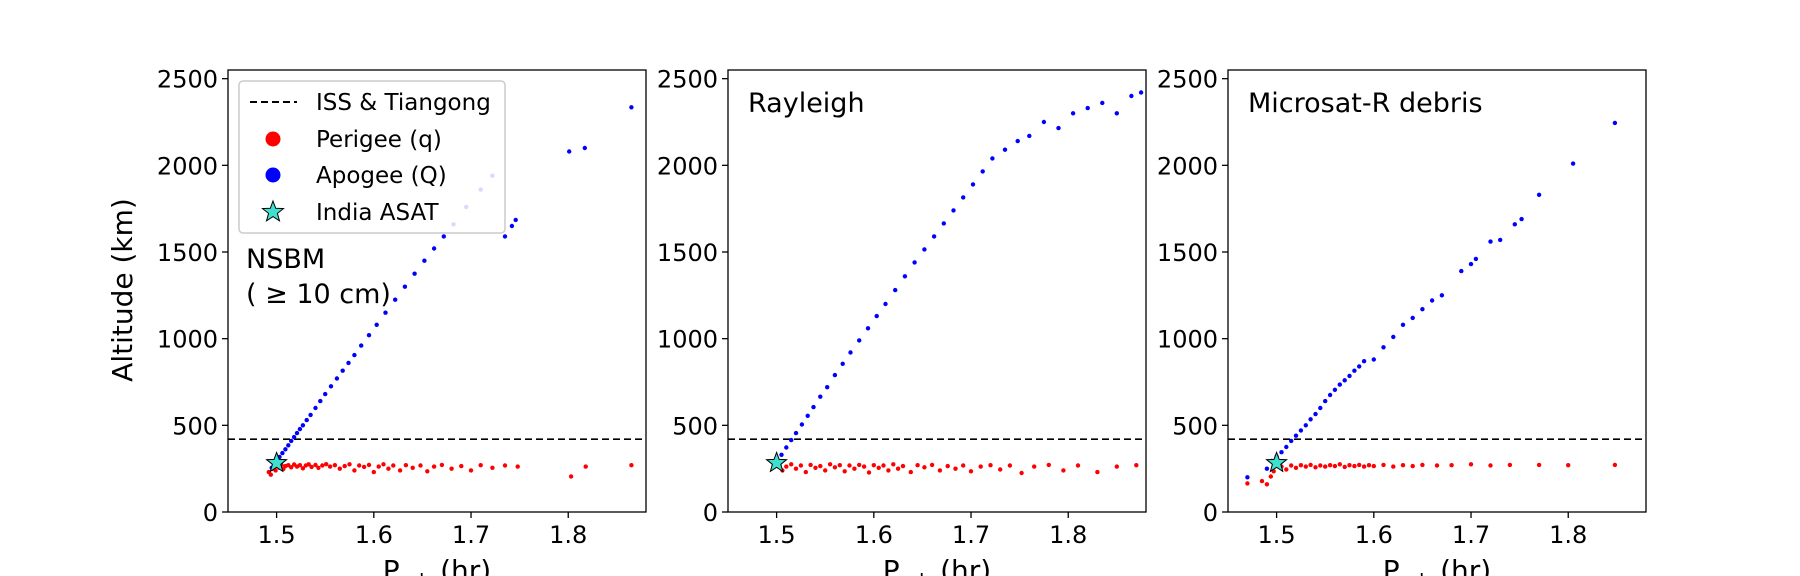  Describe the element at coordinates (710, 513) in the screenshot. I see `y-tick-label: 0` at that location.